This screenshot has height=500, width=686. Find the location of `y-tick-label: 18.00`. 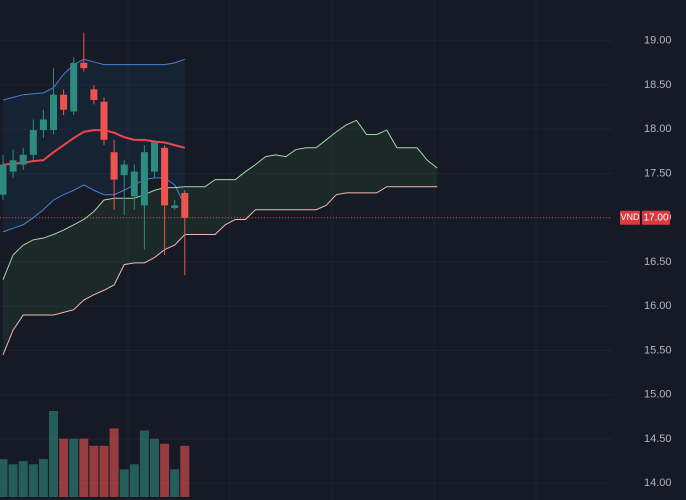

y-tick-label: 18.00 is located at coordinates (658, 129).